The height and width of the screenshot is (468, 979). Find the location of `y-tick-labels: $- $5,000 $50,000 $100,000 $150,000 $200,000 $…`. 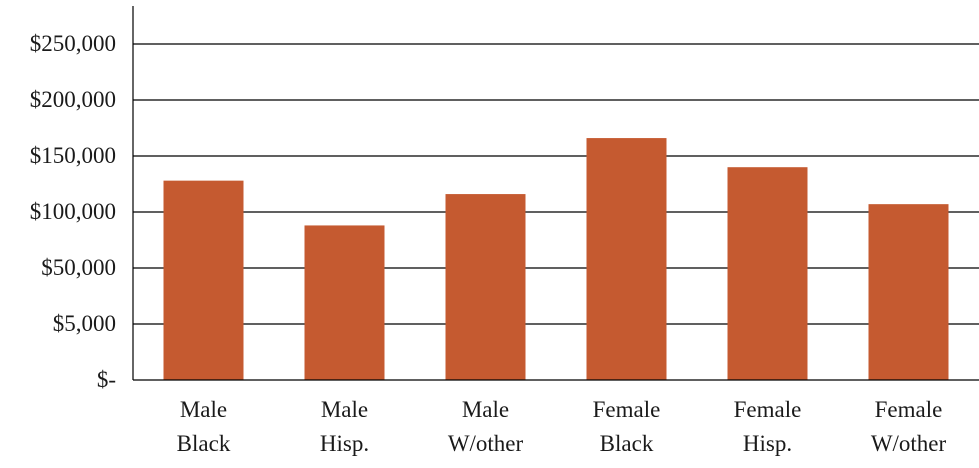

y-tick-labels: $- $5,000 $50,000 $100,000 $150,000 $200,000 $… is located at coordinates (73, 211).